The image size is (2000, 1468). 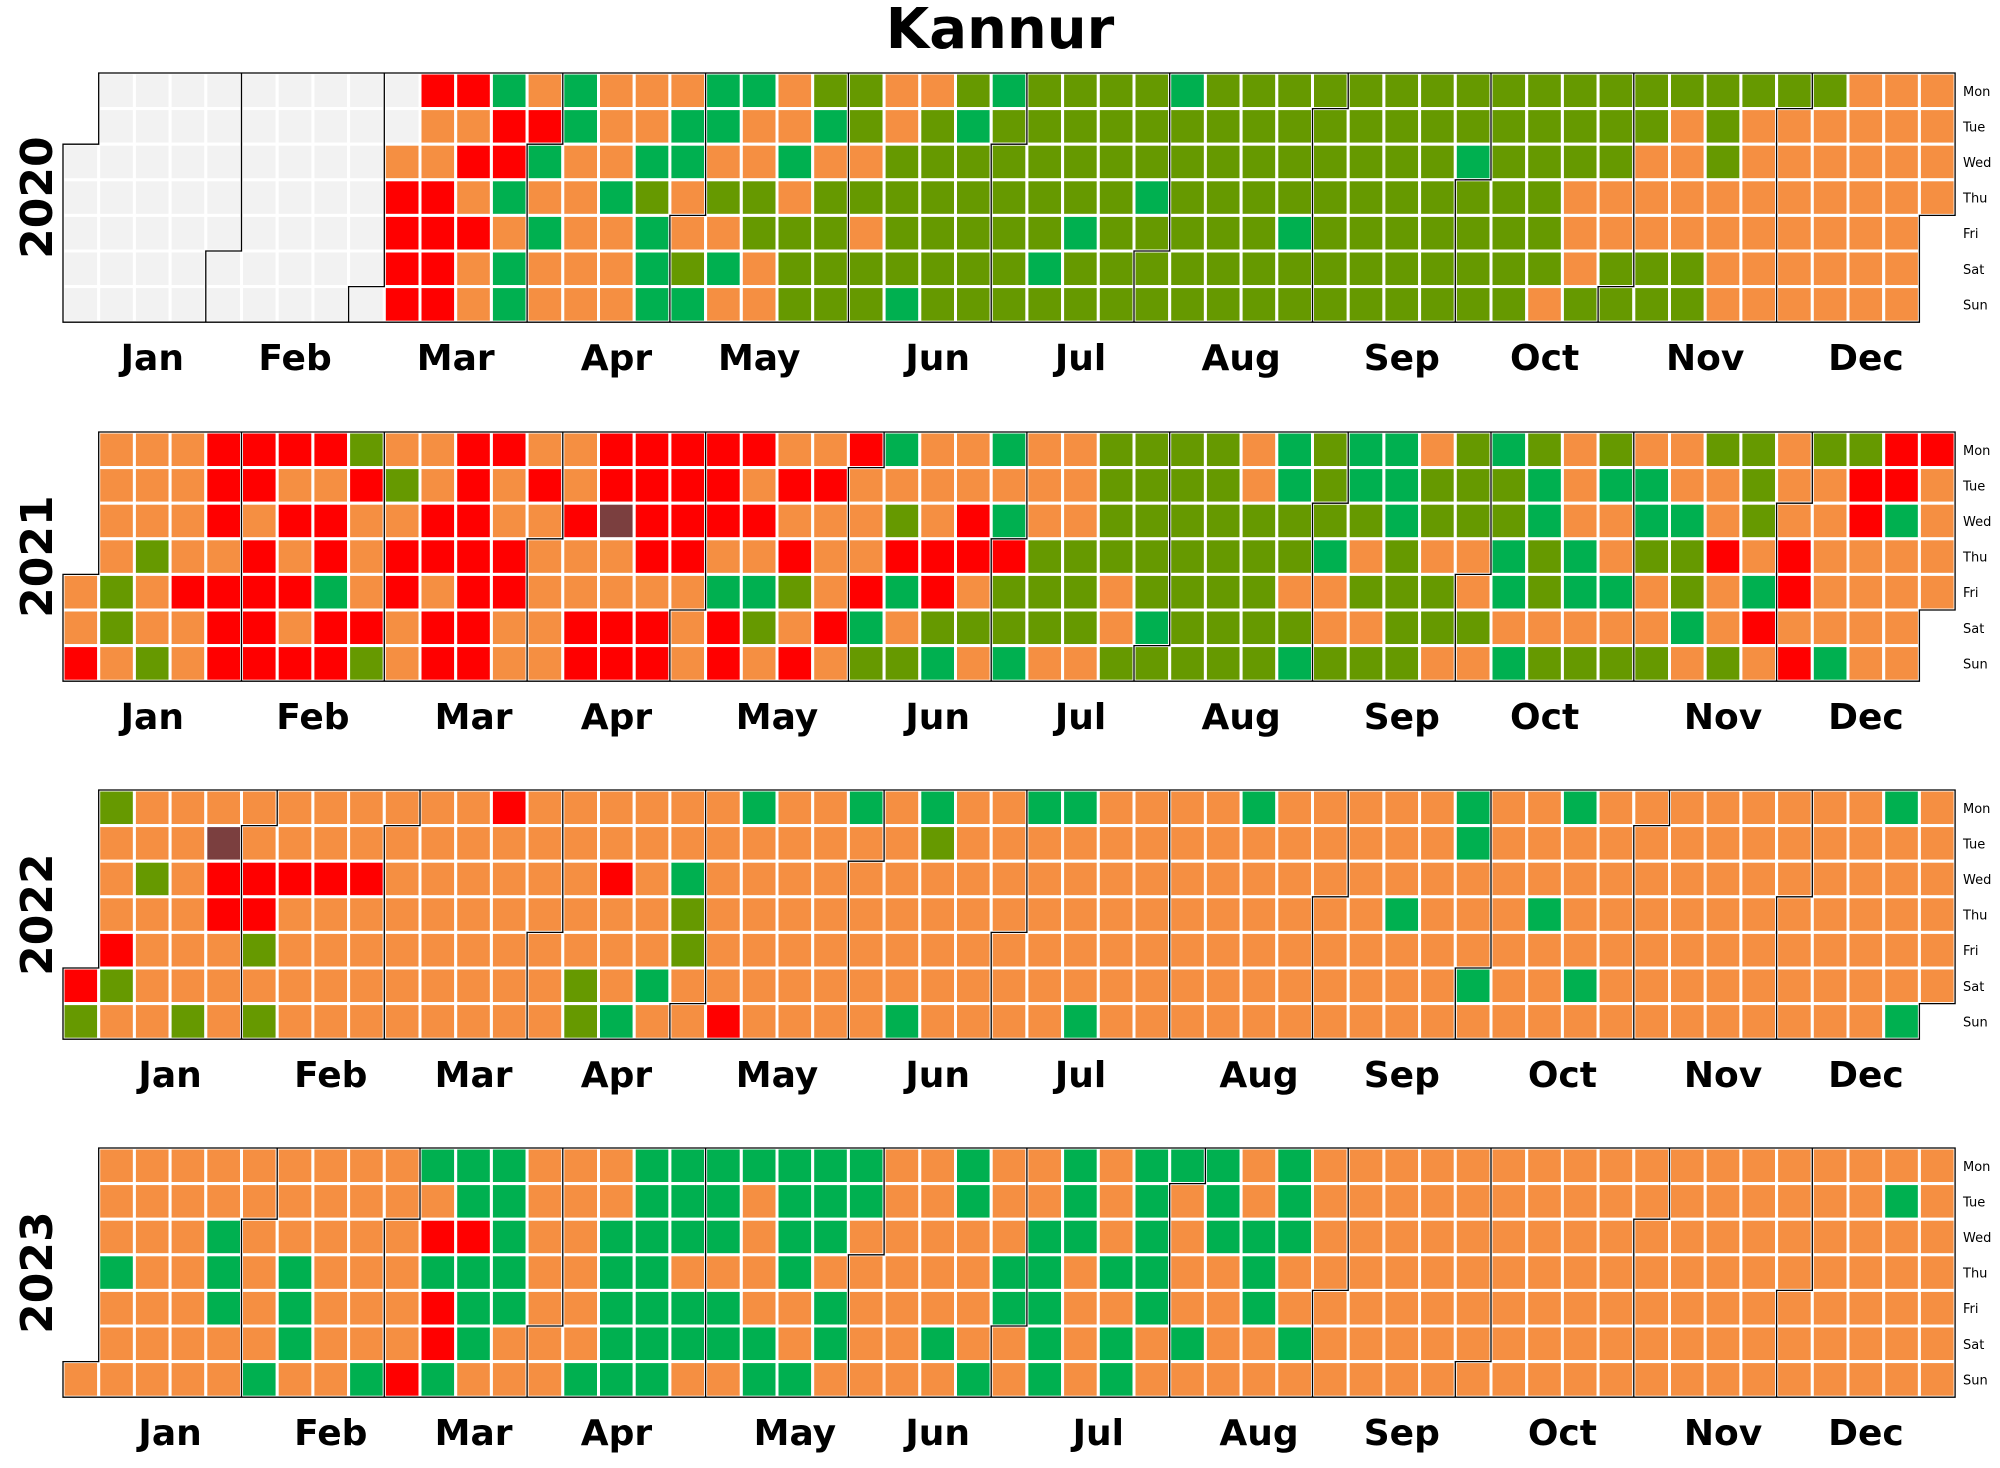 I want to click on year-label: 2022, so click(x=37, y=914).